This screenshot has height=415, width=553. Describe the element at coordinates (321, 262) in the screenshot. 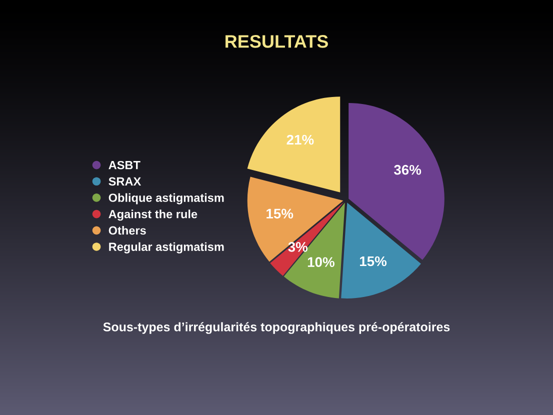

I see `data-label: 10%` at that location.